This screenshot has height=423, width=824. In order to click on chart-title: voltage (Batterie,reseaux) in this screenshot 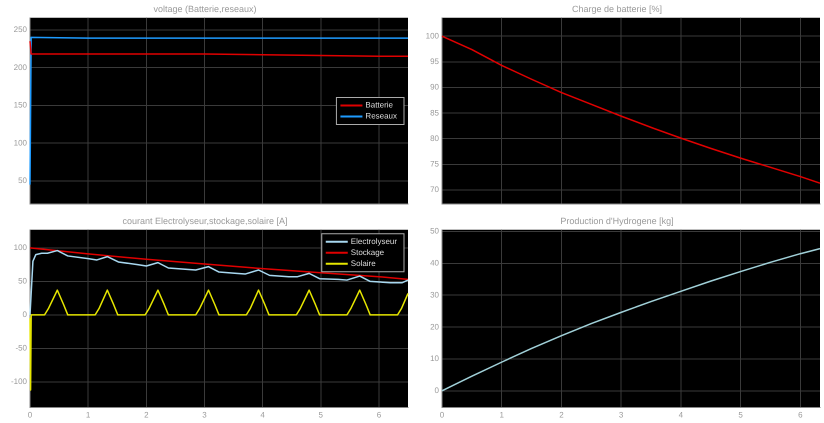, I will do `click(205, 9)`.